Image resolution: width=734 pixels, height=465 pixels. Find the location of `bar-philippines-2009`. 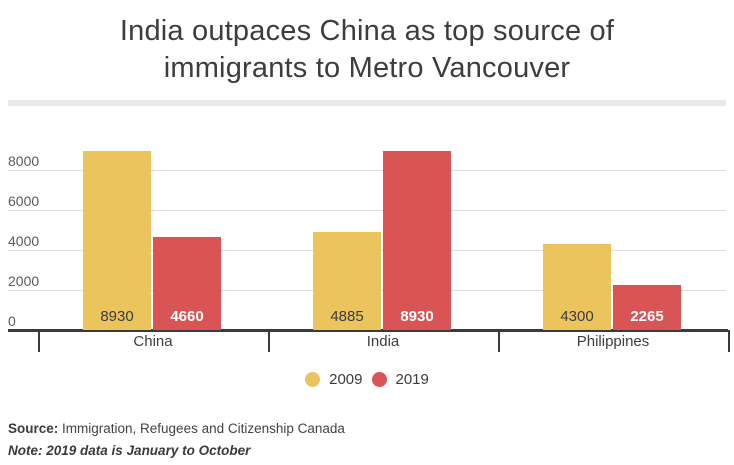

bar-philippines-2009 is located at coordinates (577, 287).